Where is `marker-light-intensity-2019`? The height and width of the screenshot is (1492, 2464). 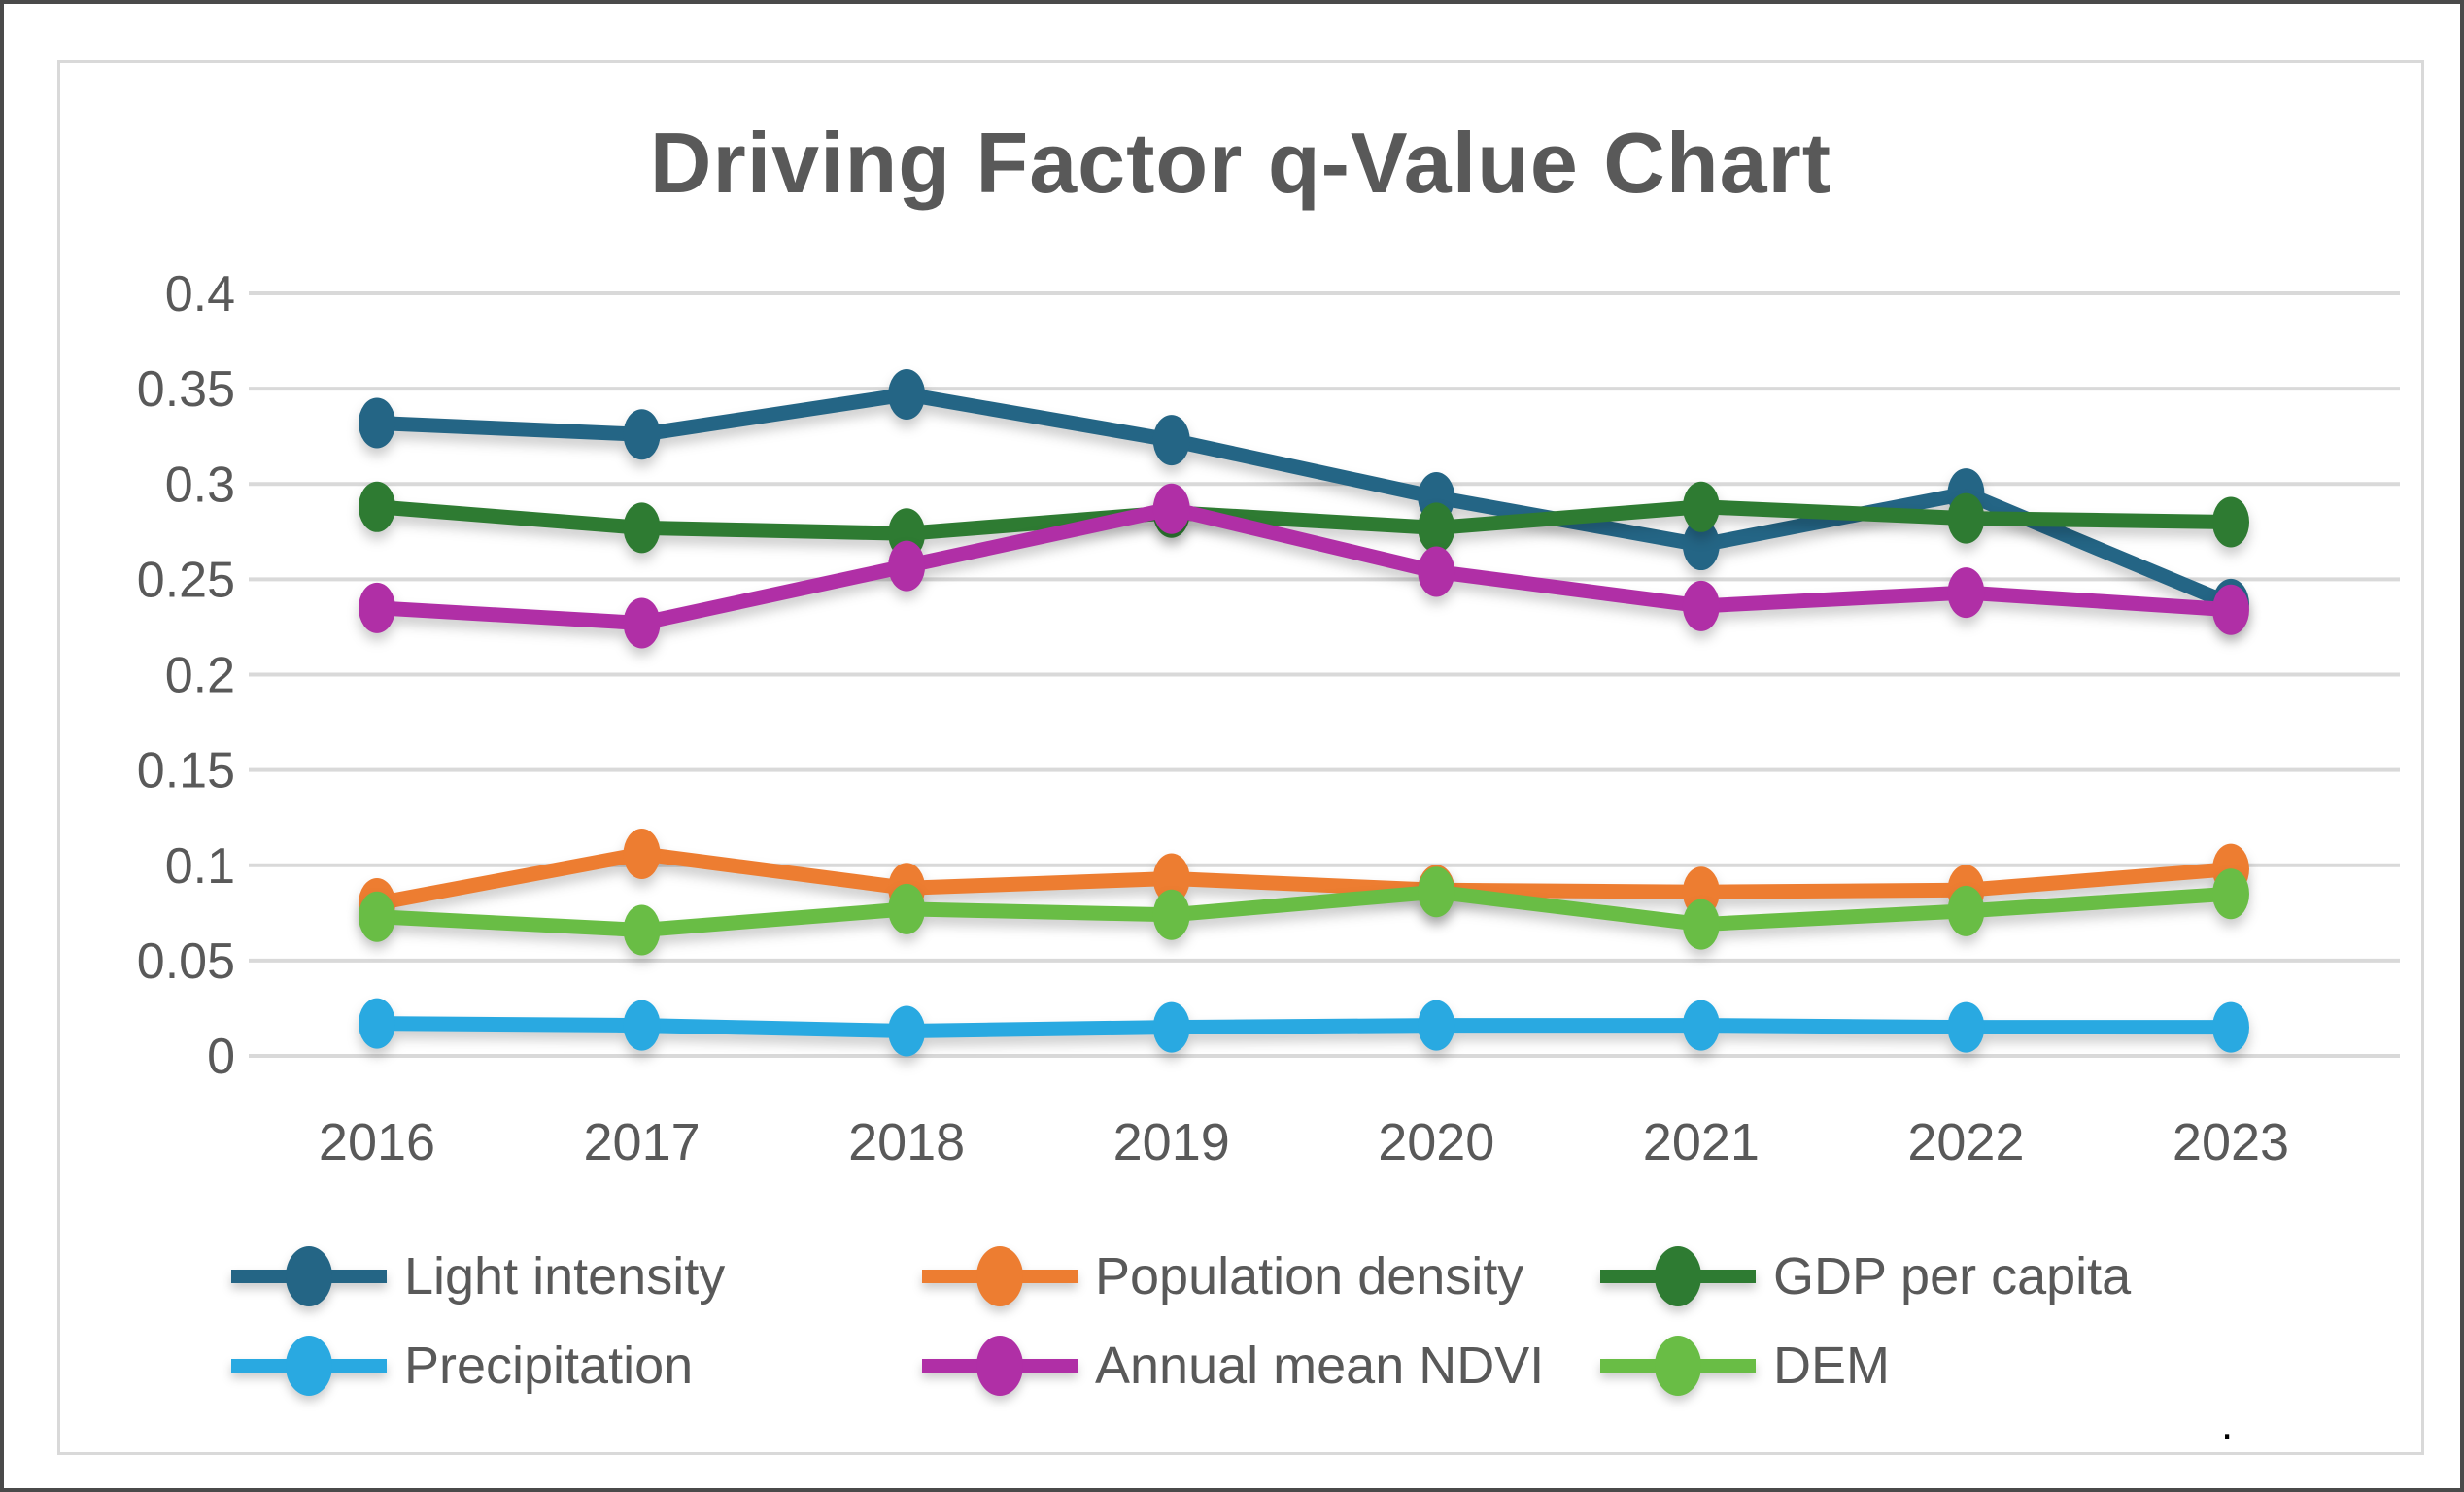 marker-light-intensity-2019 is located at coordinates (1171, 440).